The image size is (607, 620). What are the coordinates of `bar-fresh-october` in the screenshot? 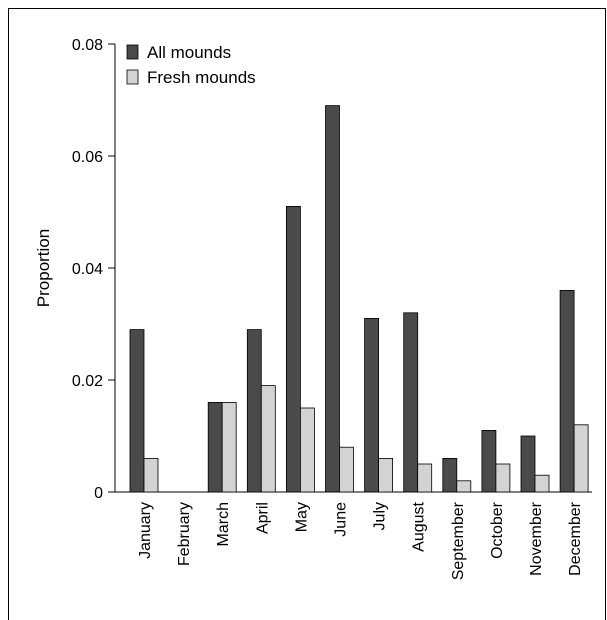 It's located at (503, 478).